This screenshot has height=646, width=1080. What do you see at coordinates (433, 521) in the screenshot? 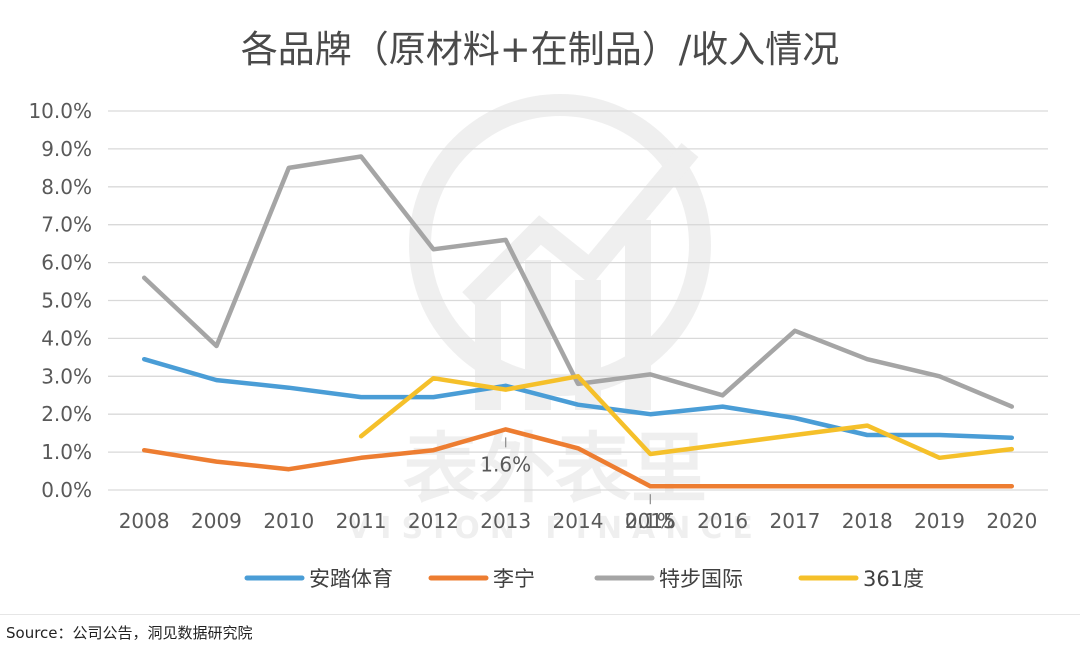
I see `x-tick-label: 2012` at bounding box center [433, 521].